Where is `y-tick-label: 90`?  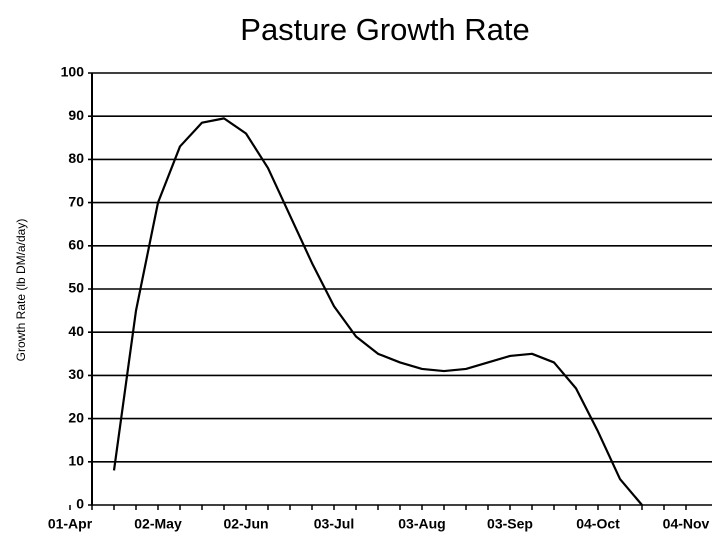
y-tick-label: 90 is located at coordinates (76, 115).